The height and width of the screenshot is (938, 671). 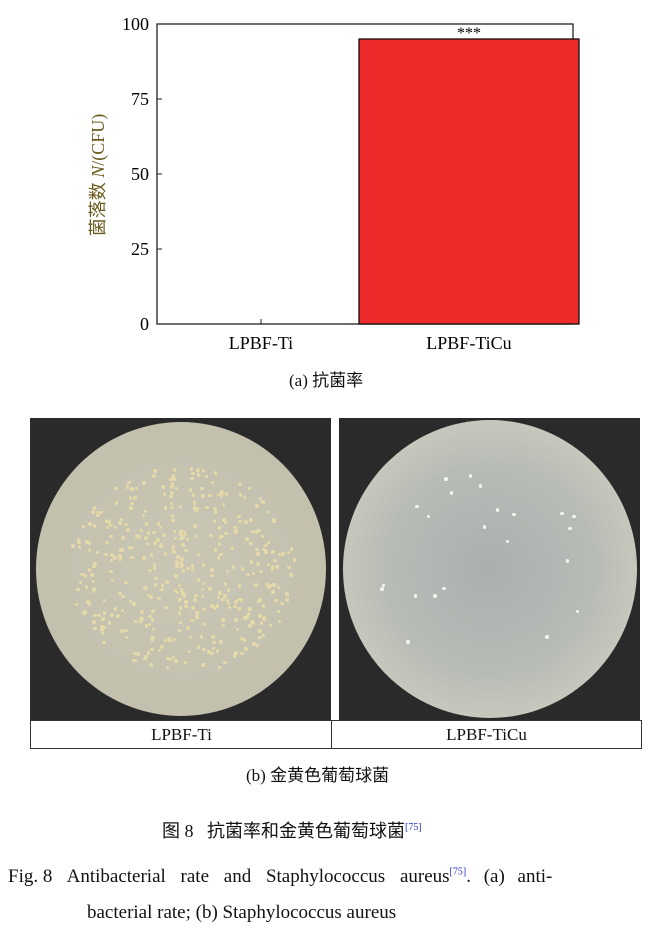 I want to click on y-tick-label: 25, so click(x=140, y=249).